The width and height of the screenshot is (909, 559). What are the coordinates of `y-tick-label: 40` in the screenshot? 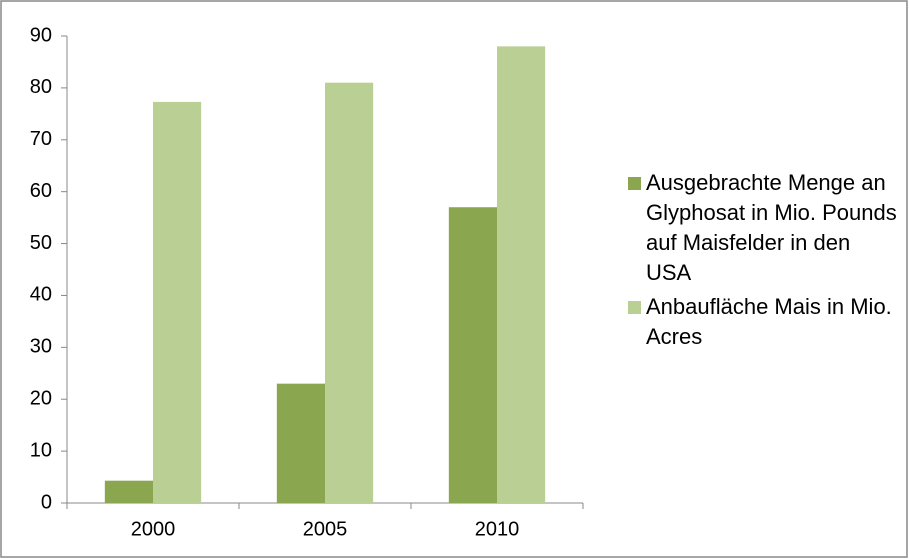 It's located at (41, 295).